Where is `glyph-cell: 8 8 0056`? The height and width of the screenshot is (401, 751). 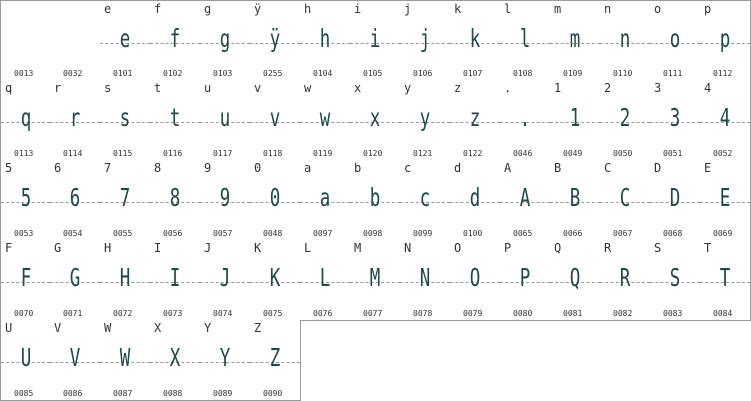 glyph-cell: 8 8 0056 is located at coordinates (175, 200).